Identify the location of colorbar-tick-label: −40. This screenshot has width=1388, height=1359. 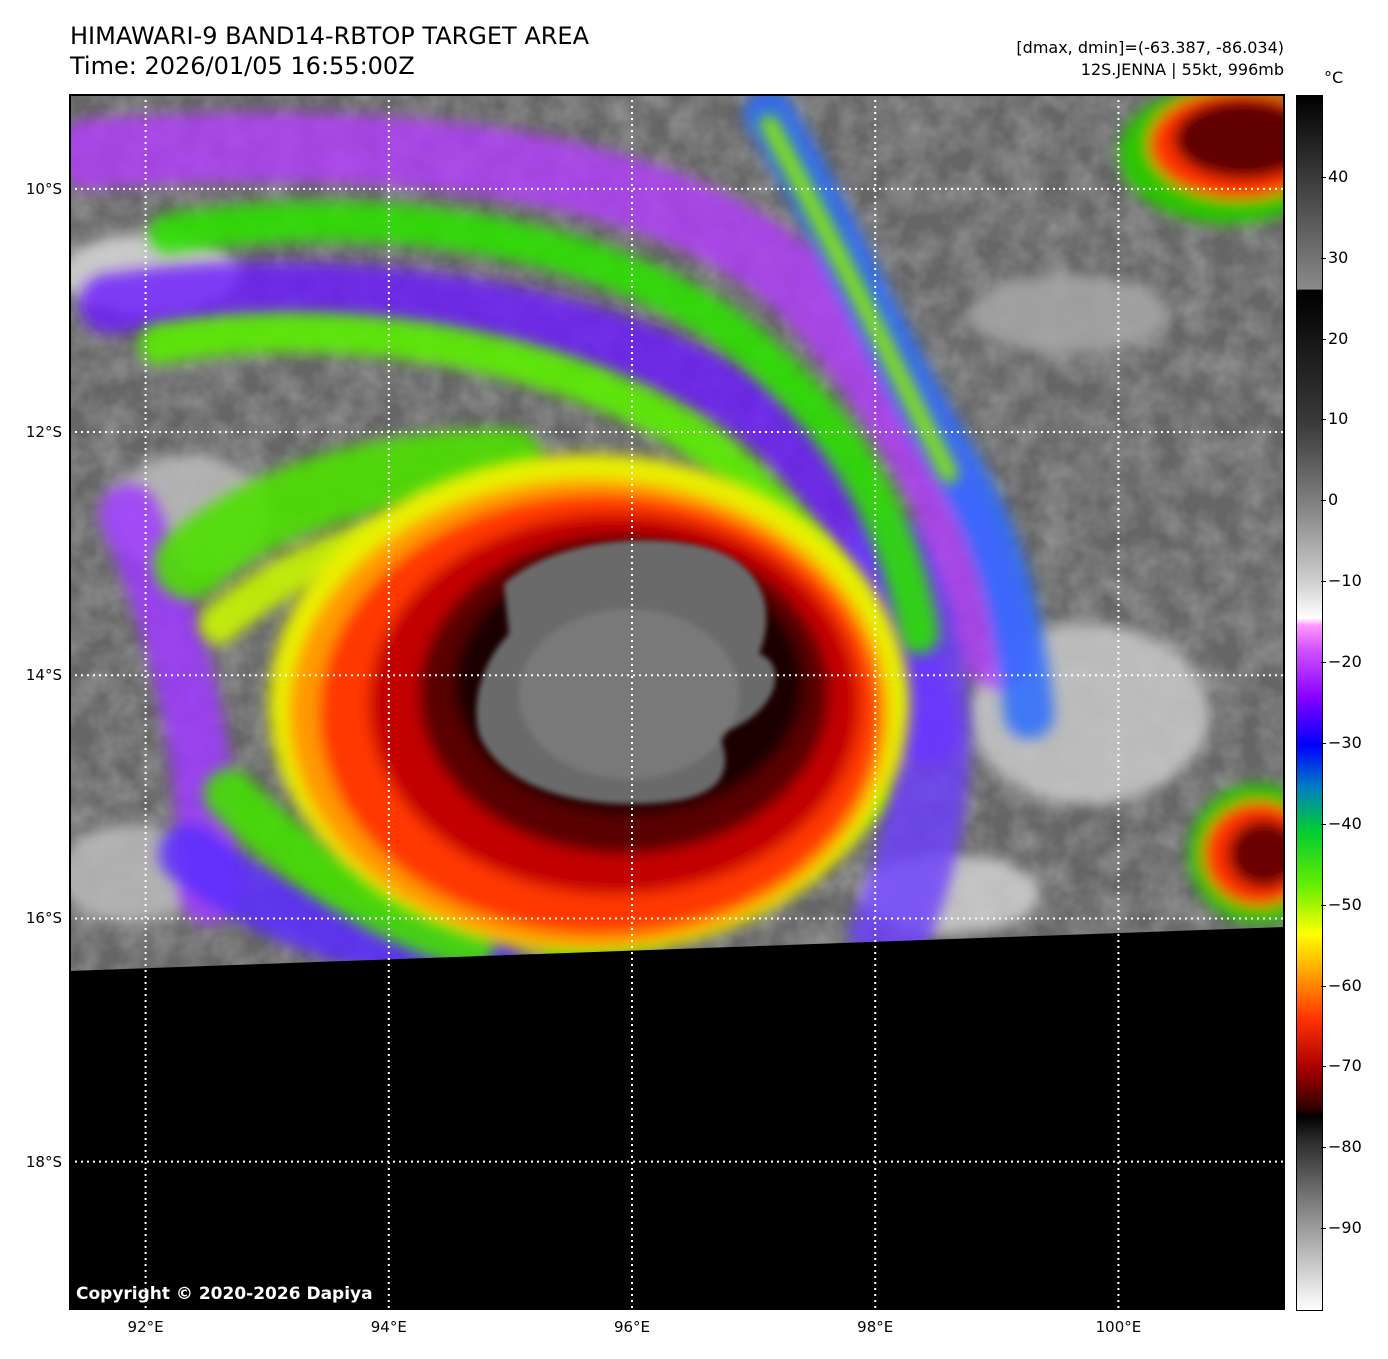
(1345, 823).